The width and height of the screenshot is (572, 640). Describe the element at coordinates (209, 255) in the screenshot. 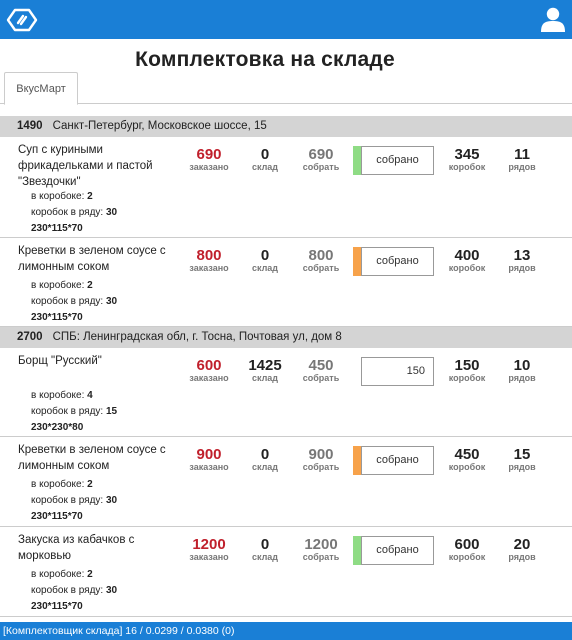

I see `ordered-value: 800` at that location.